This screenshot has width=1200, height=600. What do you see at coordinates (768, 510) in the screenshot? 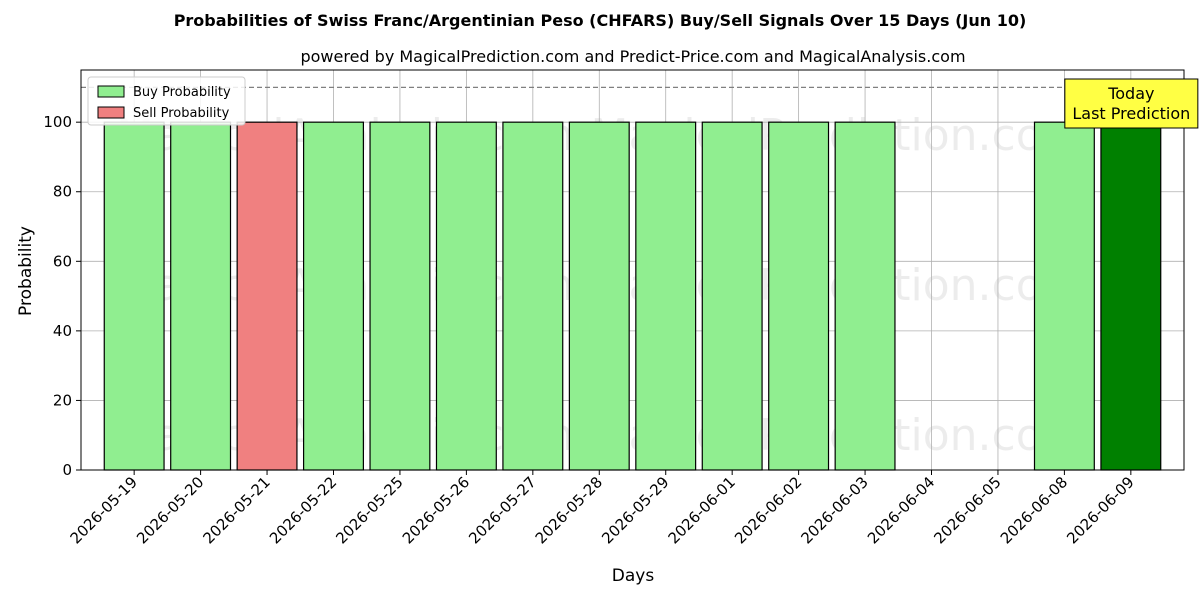
I see `x-tick-label: 2026-06-02` at bounding box center [768, 510].